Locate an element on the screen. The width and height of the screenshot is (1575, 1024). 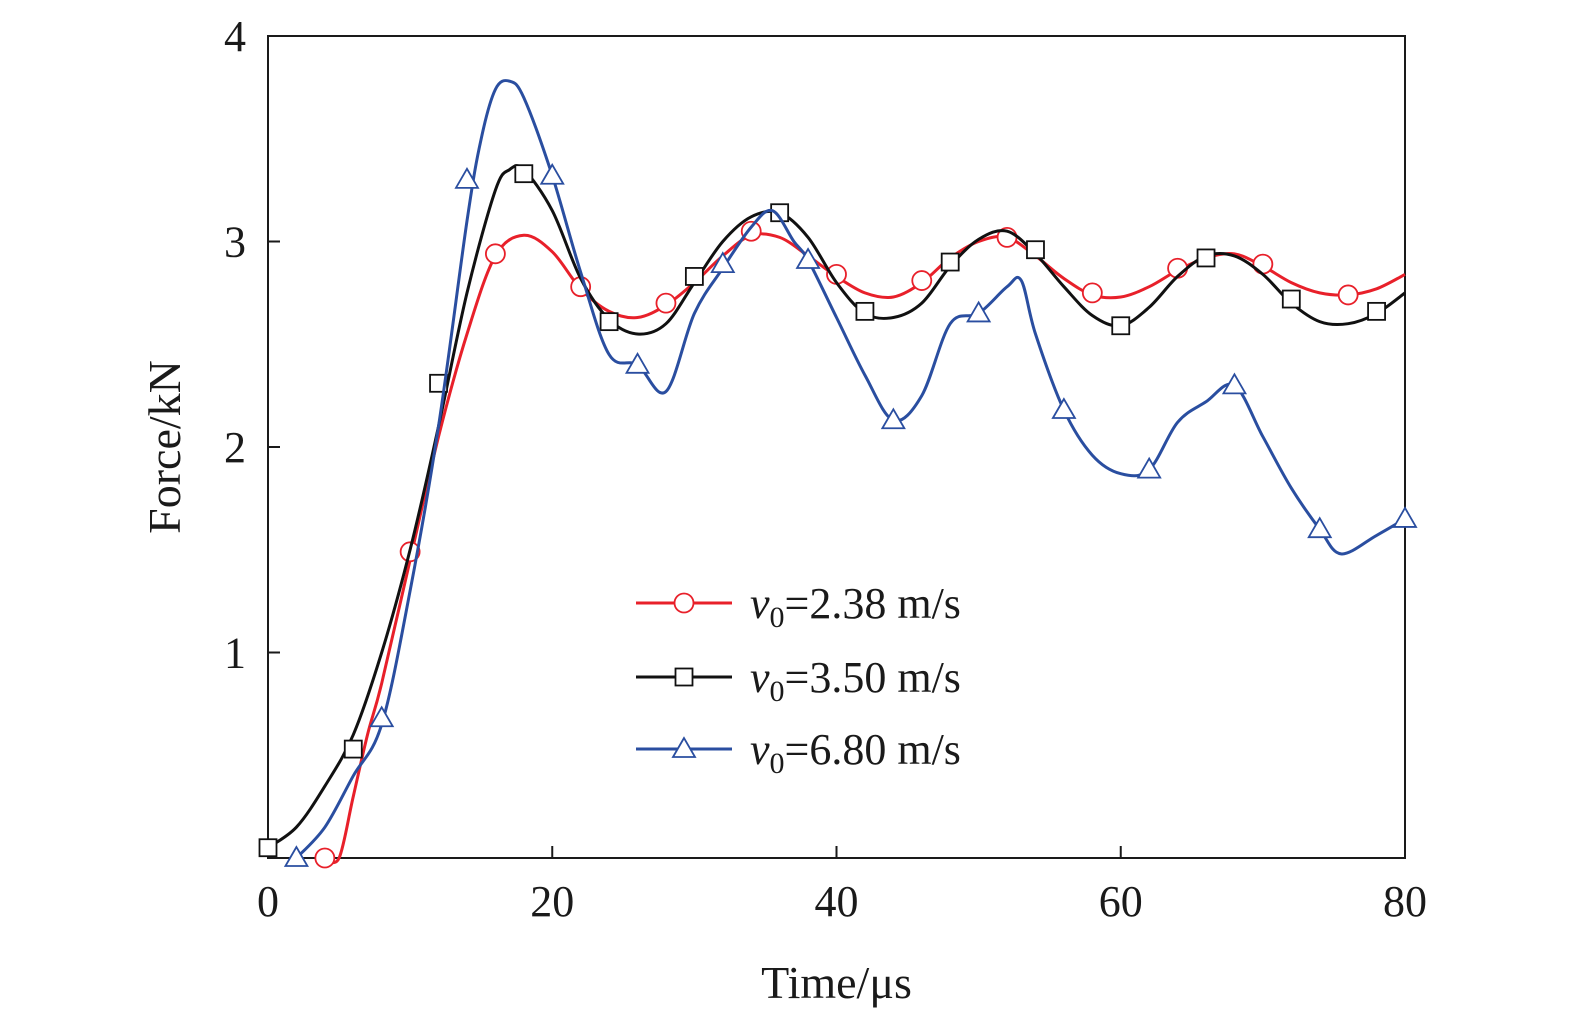
y-axis-title: Force/kN is located at coordinates (164, 447).